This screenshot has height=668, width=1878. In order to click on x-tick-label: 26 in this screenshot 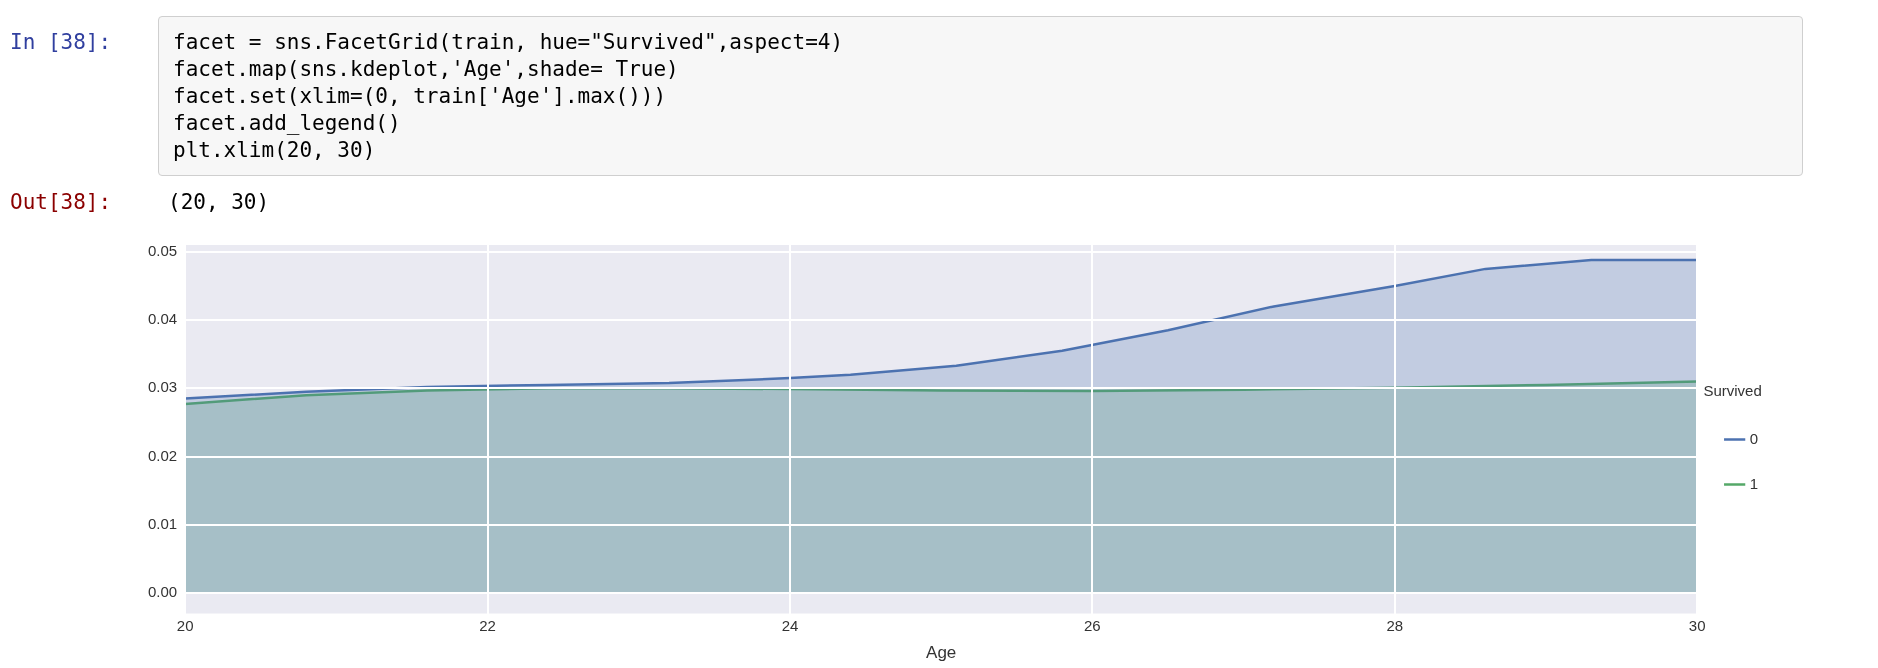, I will do `click(1092, 625)`.